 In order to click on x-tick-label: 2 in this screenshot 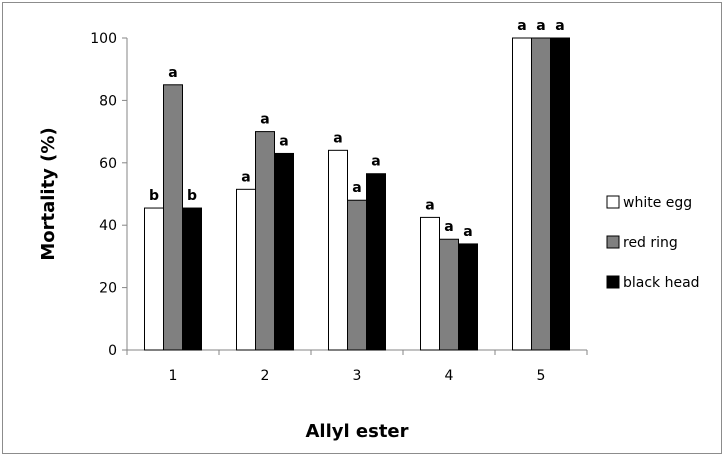, I will do `click(265, 376)`.